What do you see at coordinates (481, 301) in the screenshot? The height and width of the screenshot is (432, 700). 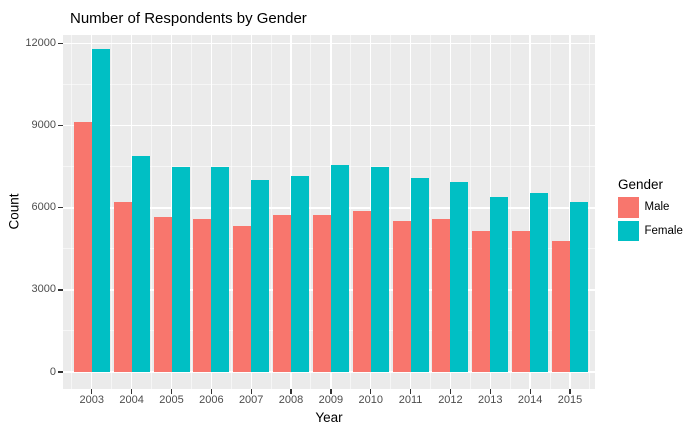 I see `bar-male-2013` at bounding box center [481, 301].